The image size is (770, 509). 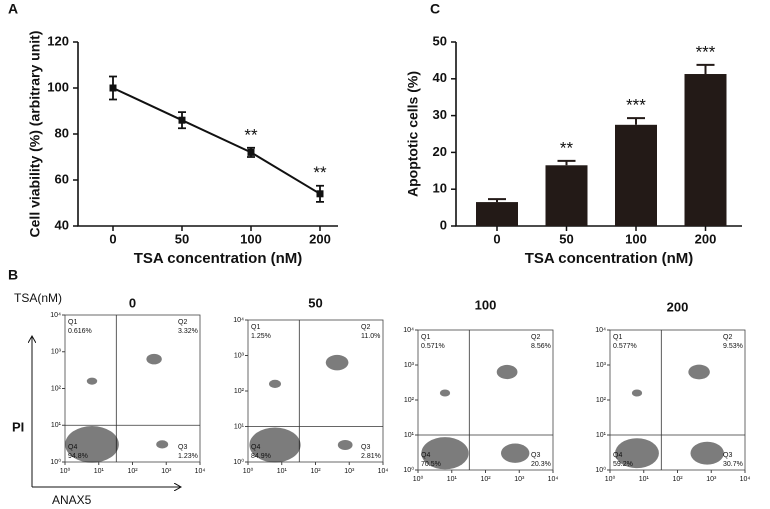 What do you see at coordinates (80, 331) in the screenshot?
I see `quadrant-percent: 0.616%` at bounding box center [80, 331].